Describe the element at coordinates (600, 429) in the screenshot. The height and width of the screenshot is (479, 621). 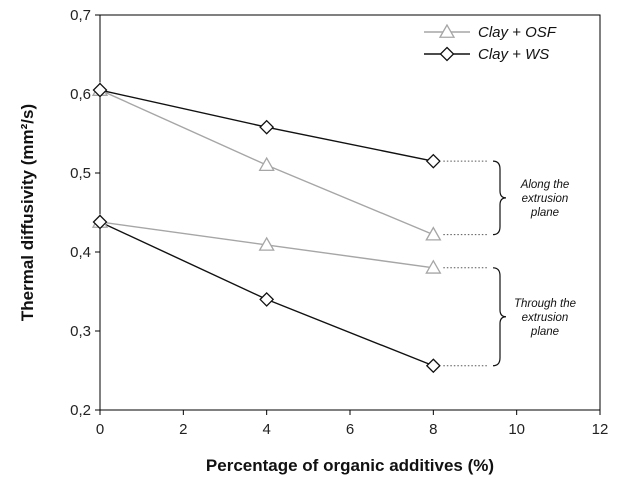
I see `x-tick-label: 12` at that location.